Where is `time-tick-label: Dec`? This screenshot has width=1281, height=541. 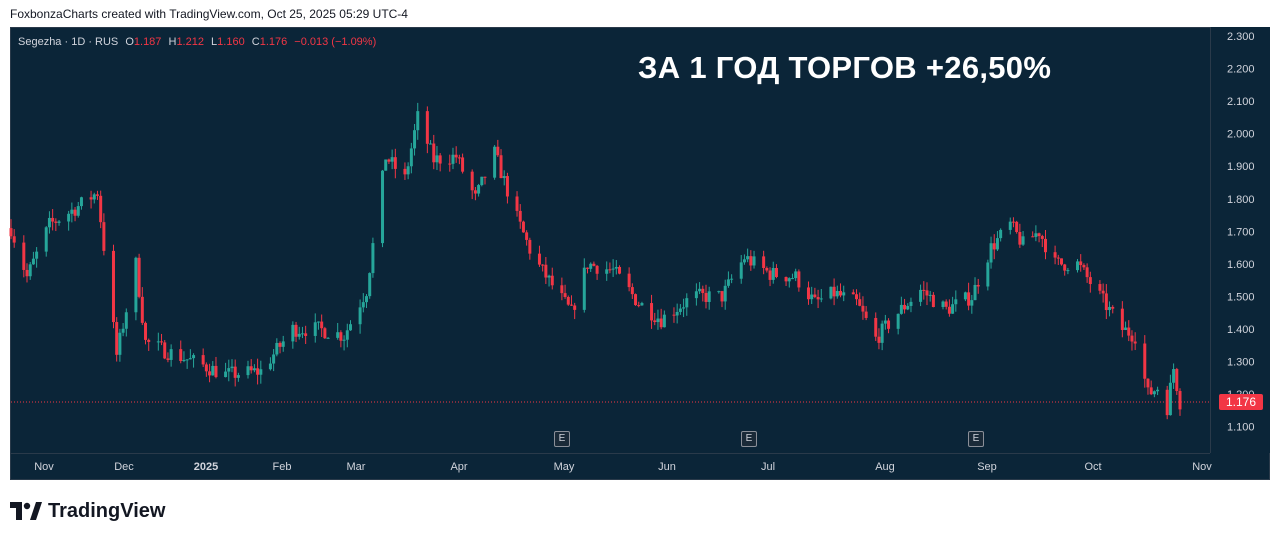
time-tick-label: Dec is located at coordinates (124, 467).